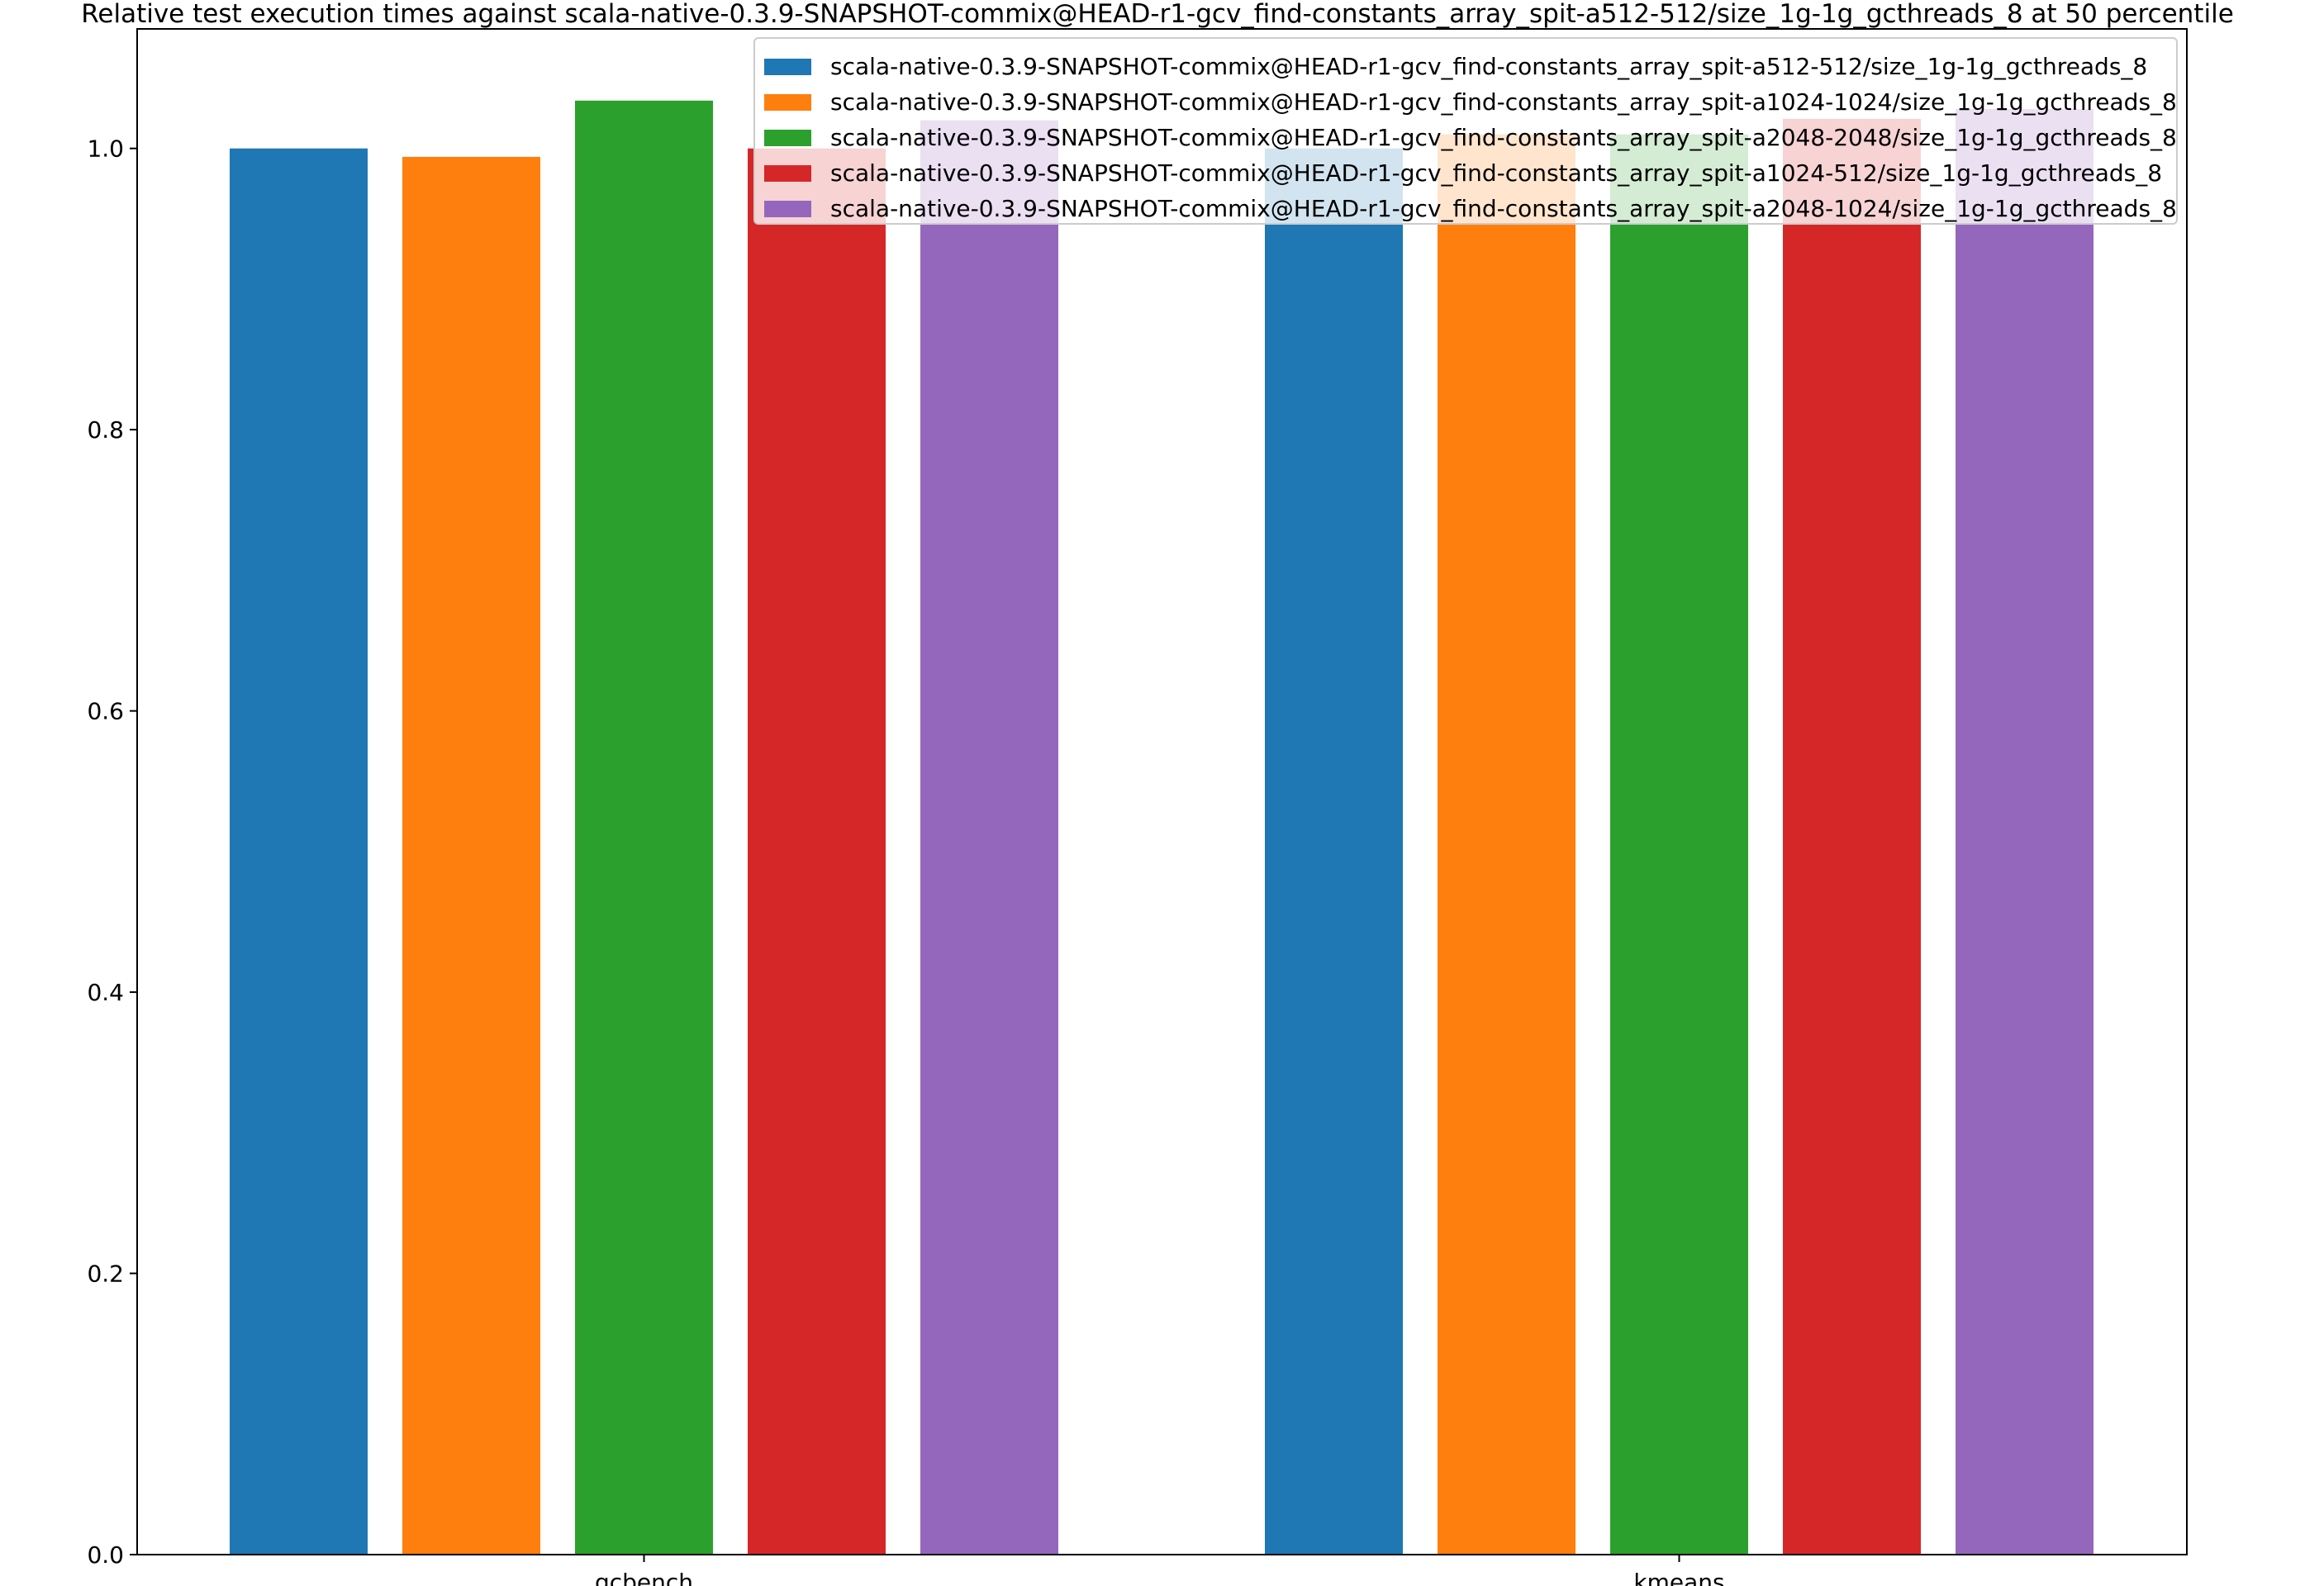 The height and width of the screenshot is (1586, 2324). Describe the element at coordinates (106, 1555) in the screenshot. I see `y-tick-label: 0.0` at that location.